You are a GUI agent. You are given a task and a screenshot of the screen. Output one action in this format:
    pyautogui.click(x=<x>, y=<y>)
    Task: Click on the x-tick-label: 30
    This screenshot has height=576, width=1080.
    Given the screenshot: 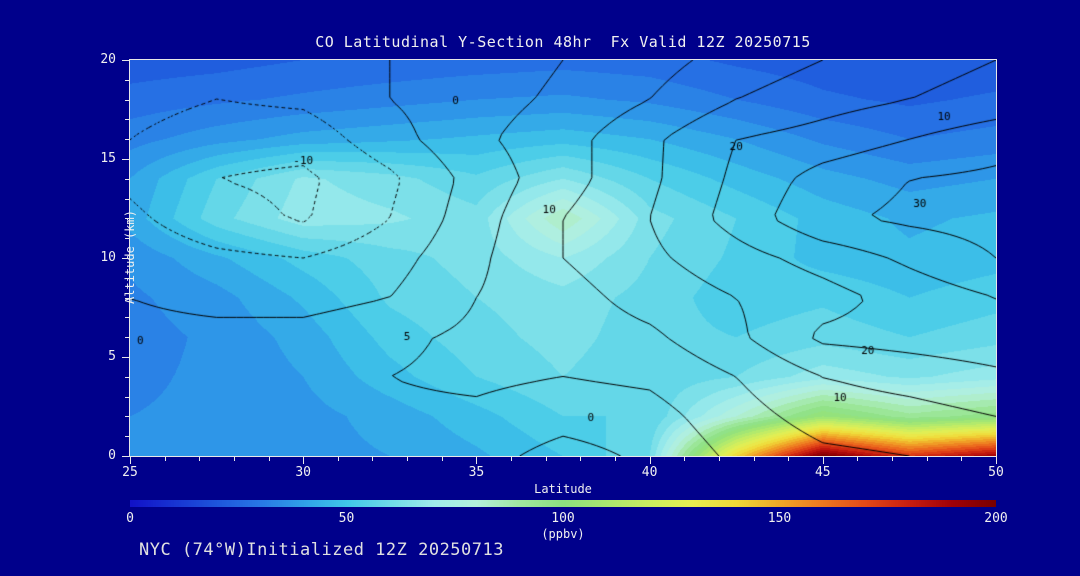 What is the action you would take?
    pyautogui.click(x=303, y=472)
    